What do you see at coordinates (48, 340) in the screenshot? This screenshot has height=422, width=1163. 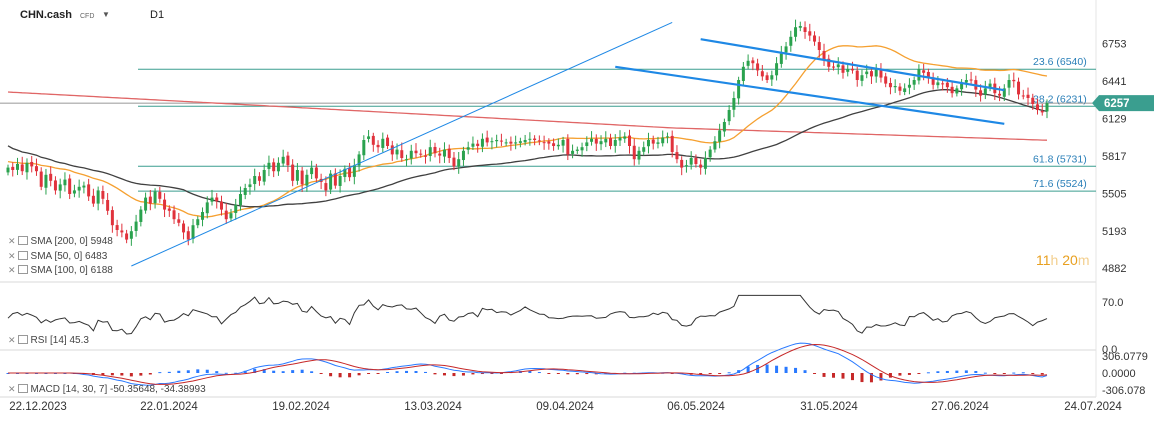 I see `rsi-legend: ✕ RSI [14] 45.3` at bounding box center [48, 340].